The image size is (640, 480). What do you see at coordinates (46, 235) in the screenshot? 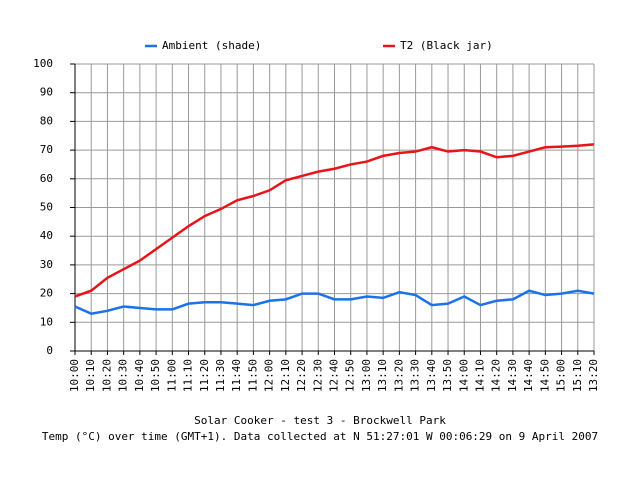
I see `y-tick-label: 40` at bounding box center [46, 235].